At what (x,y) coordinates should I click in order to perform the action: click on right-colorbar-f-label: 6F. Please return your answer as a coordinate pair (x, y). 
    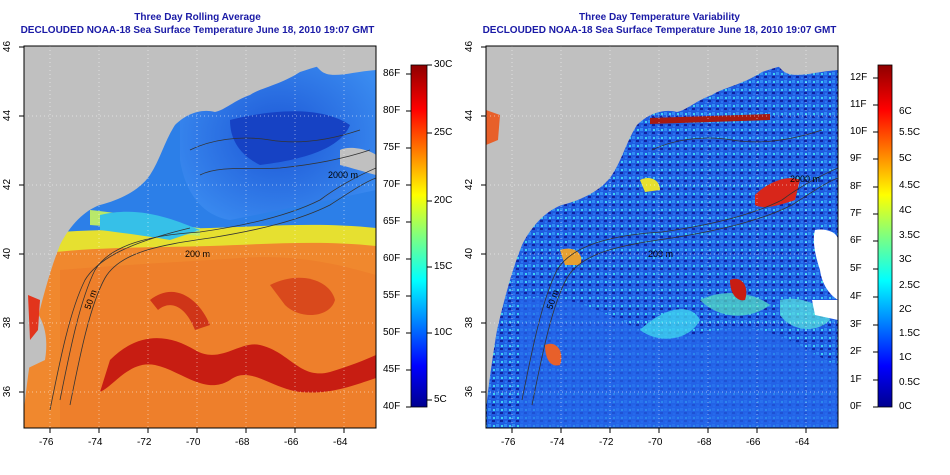
    Looking at the image, I should click on (856, 240).